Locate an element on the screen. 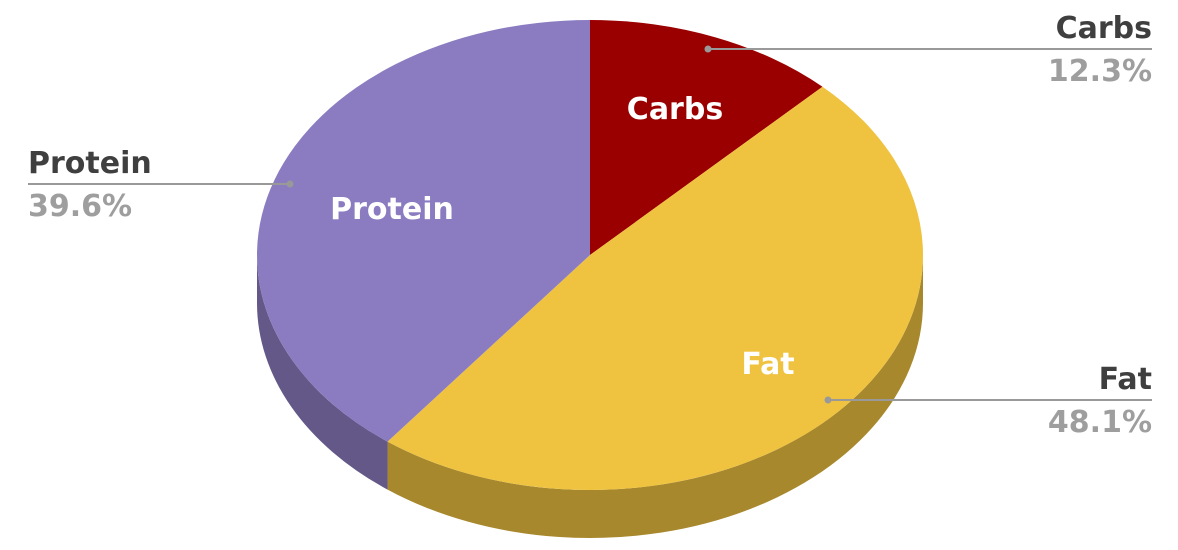 The width and height of the screenshot is (1178, 550). slice-inner-label-protein: Protein is located at coordinates (392, 209).